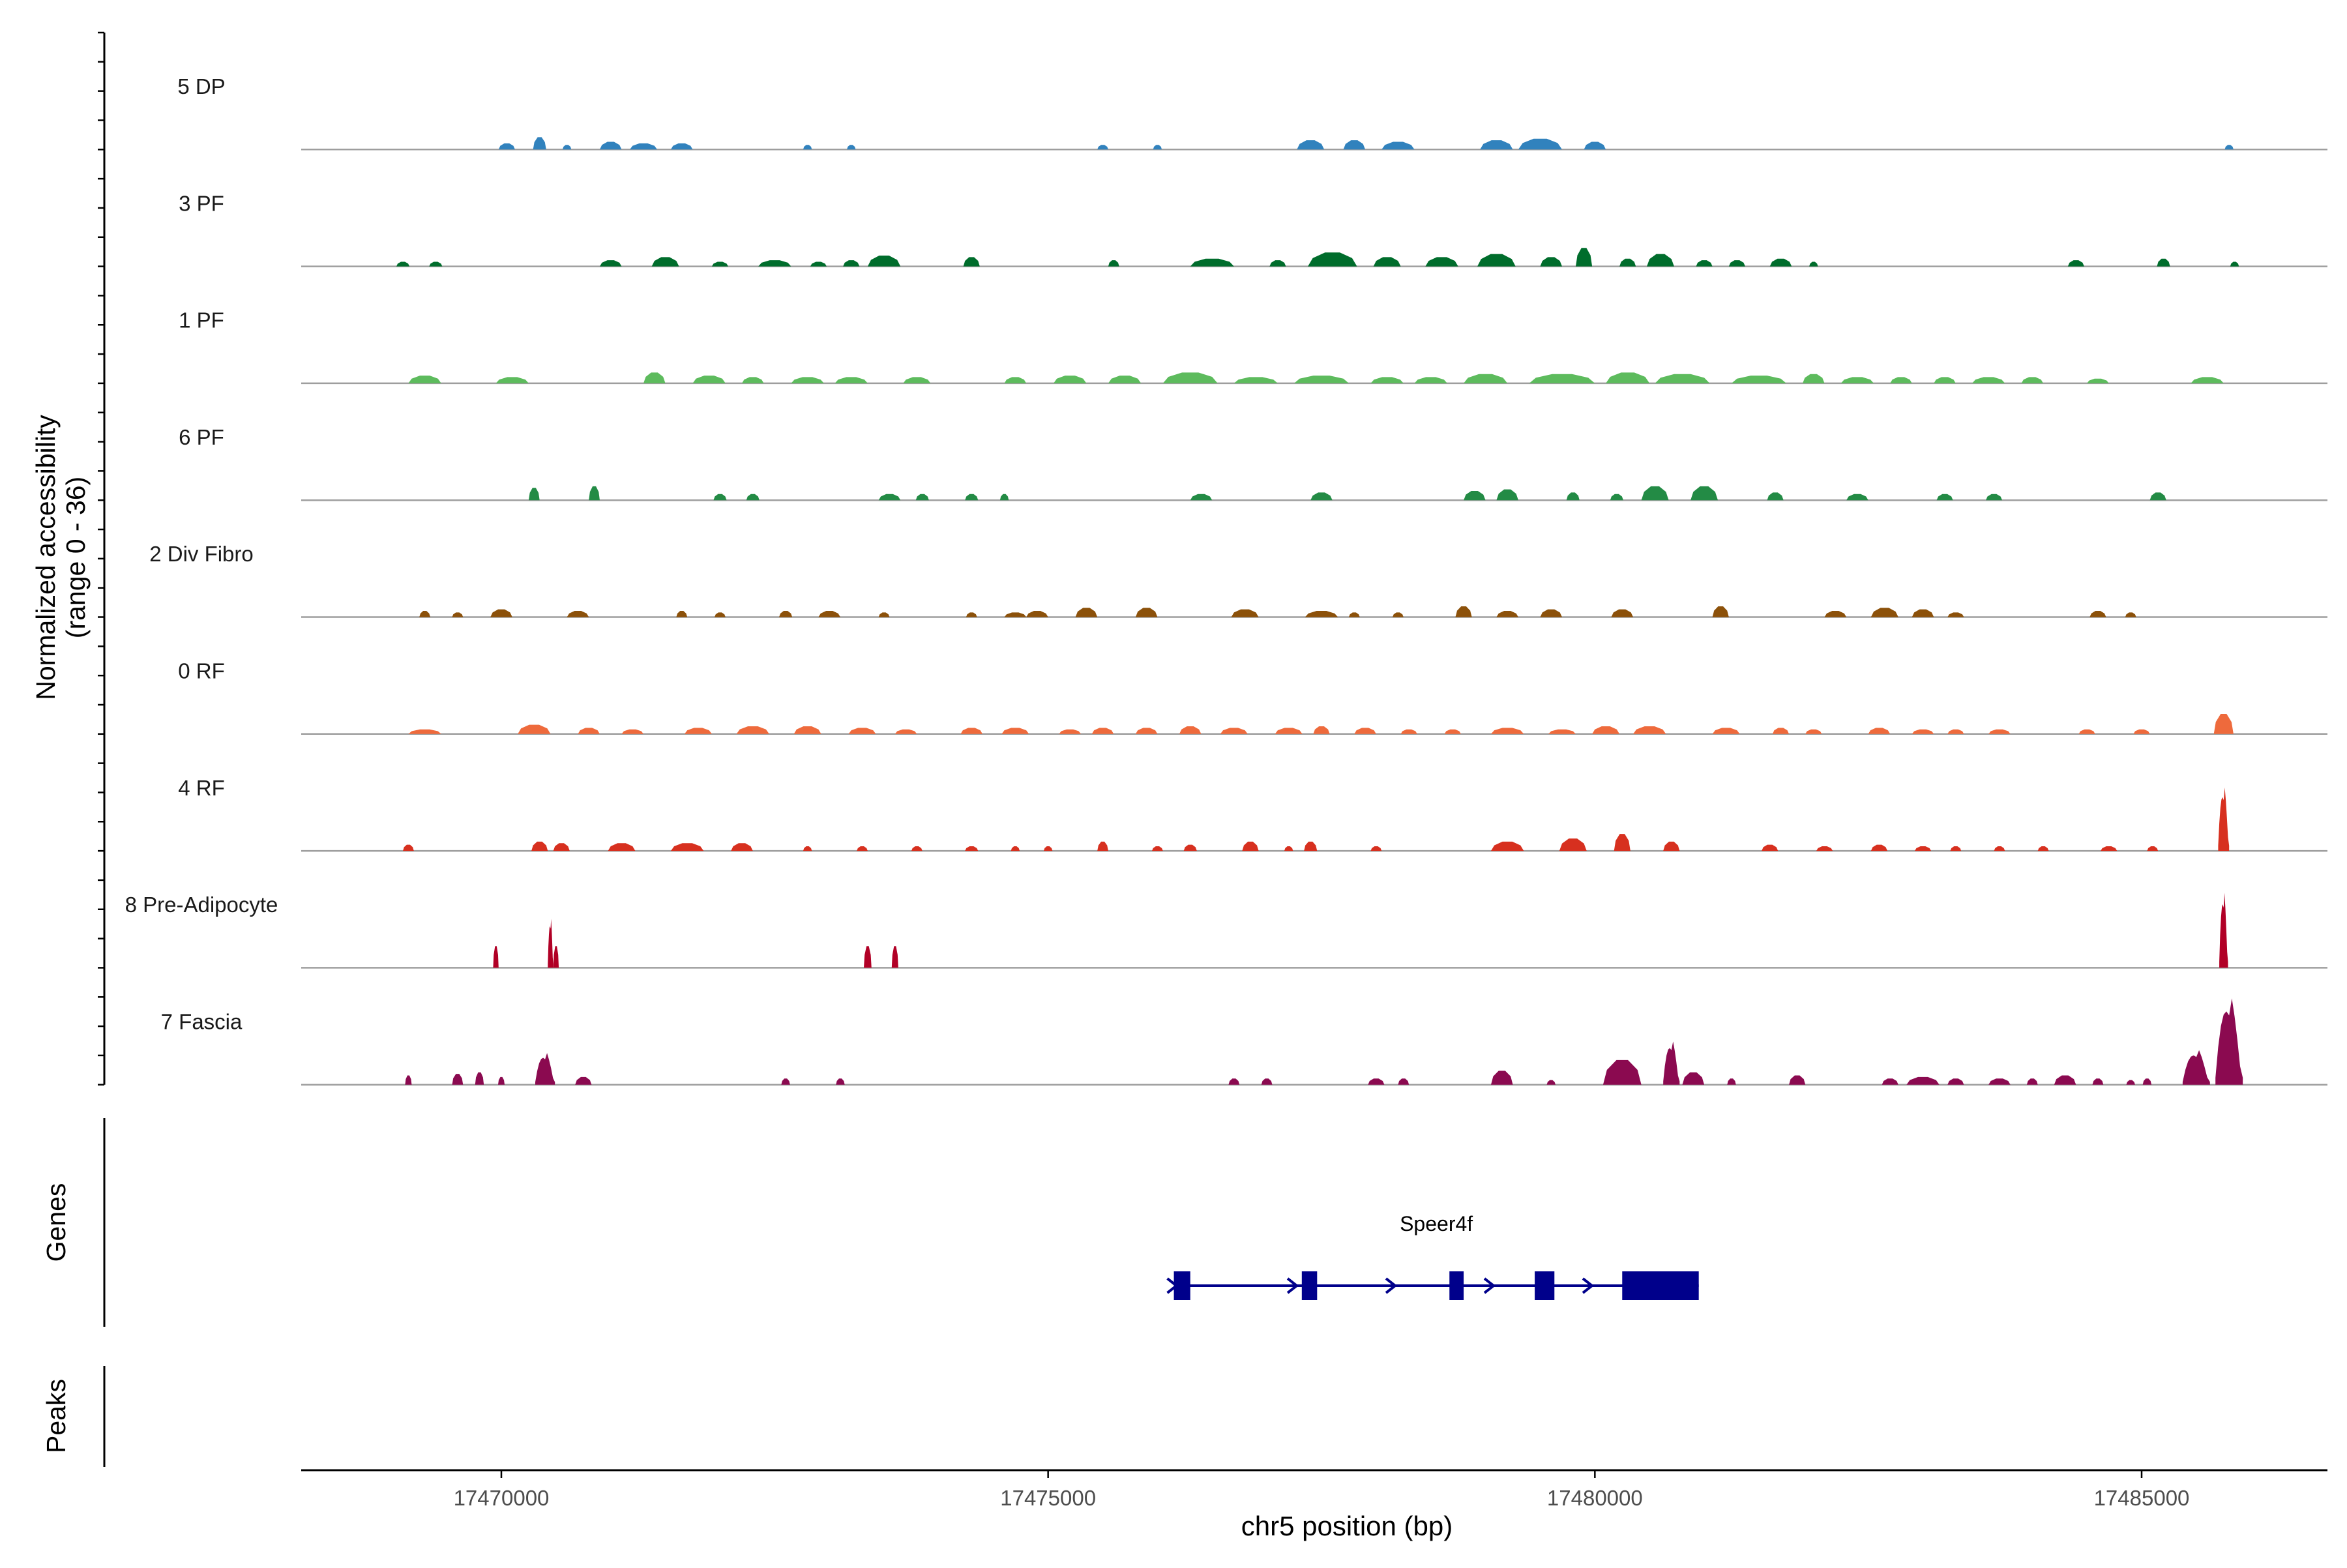 The width and height of the screenshot is (2347, 1568). Describe the element at coordinates (1436, 1224) in the screenshot. I see `gene-name-label: Speer4f` at that location.